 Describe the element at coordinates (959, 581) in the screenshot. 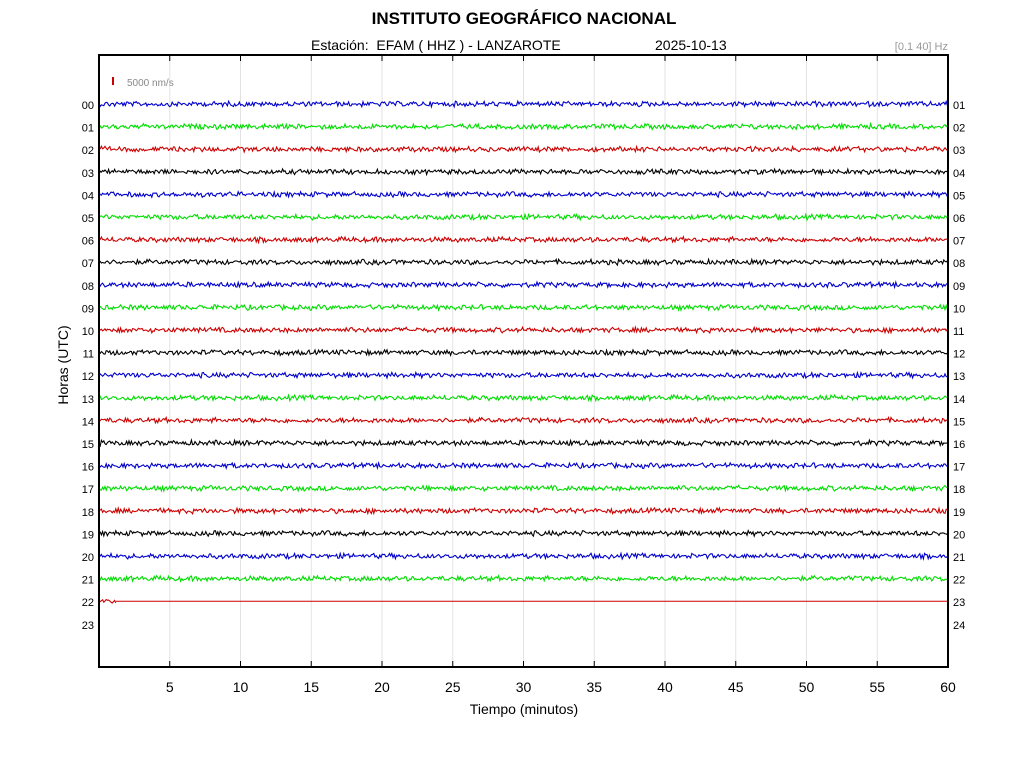

I see `hour-label-right: 22` at that location.